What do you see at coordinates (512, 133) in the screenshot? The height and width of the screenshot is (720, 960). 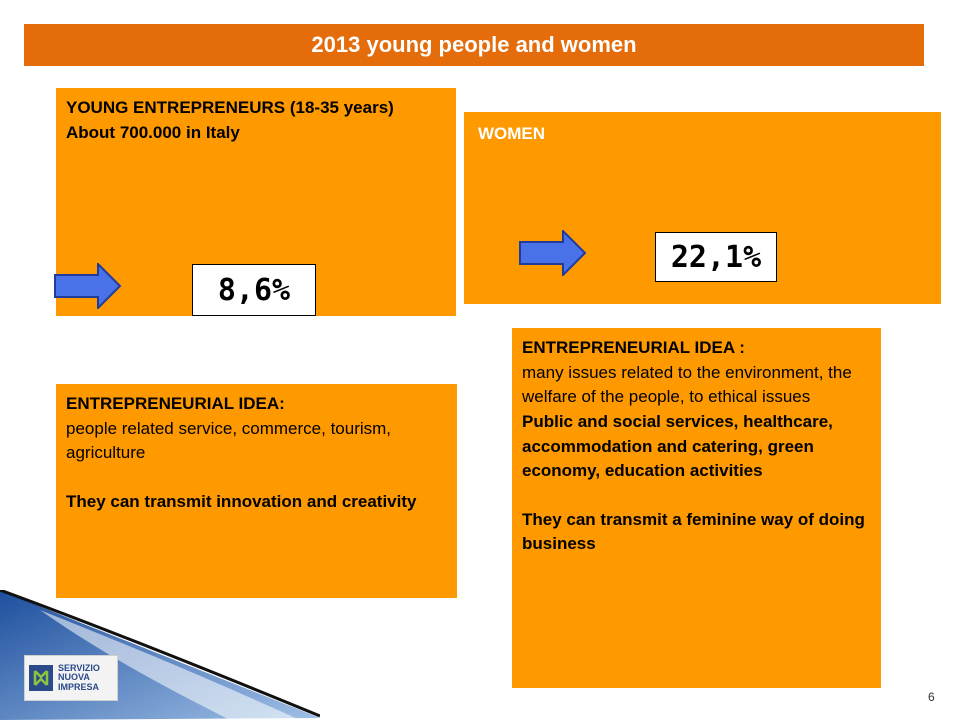 I see `women-heading: WOMEN` at bounding box center [512, 133].